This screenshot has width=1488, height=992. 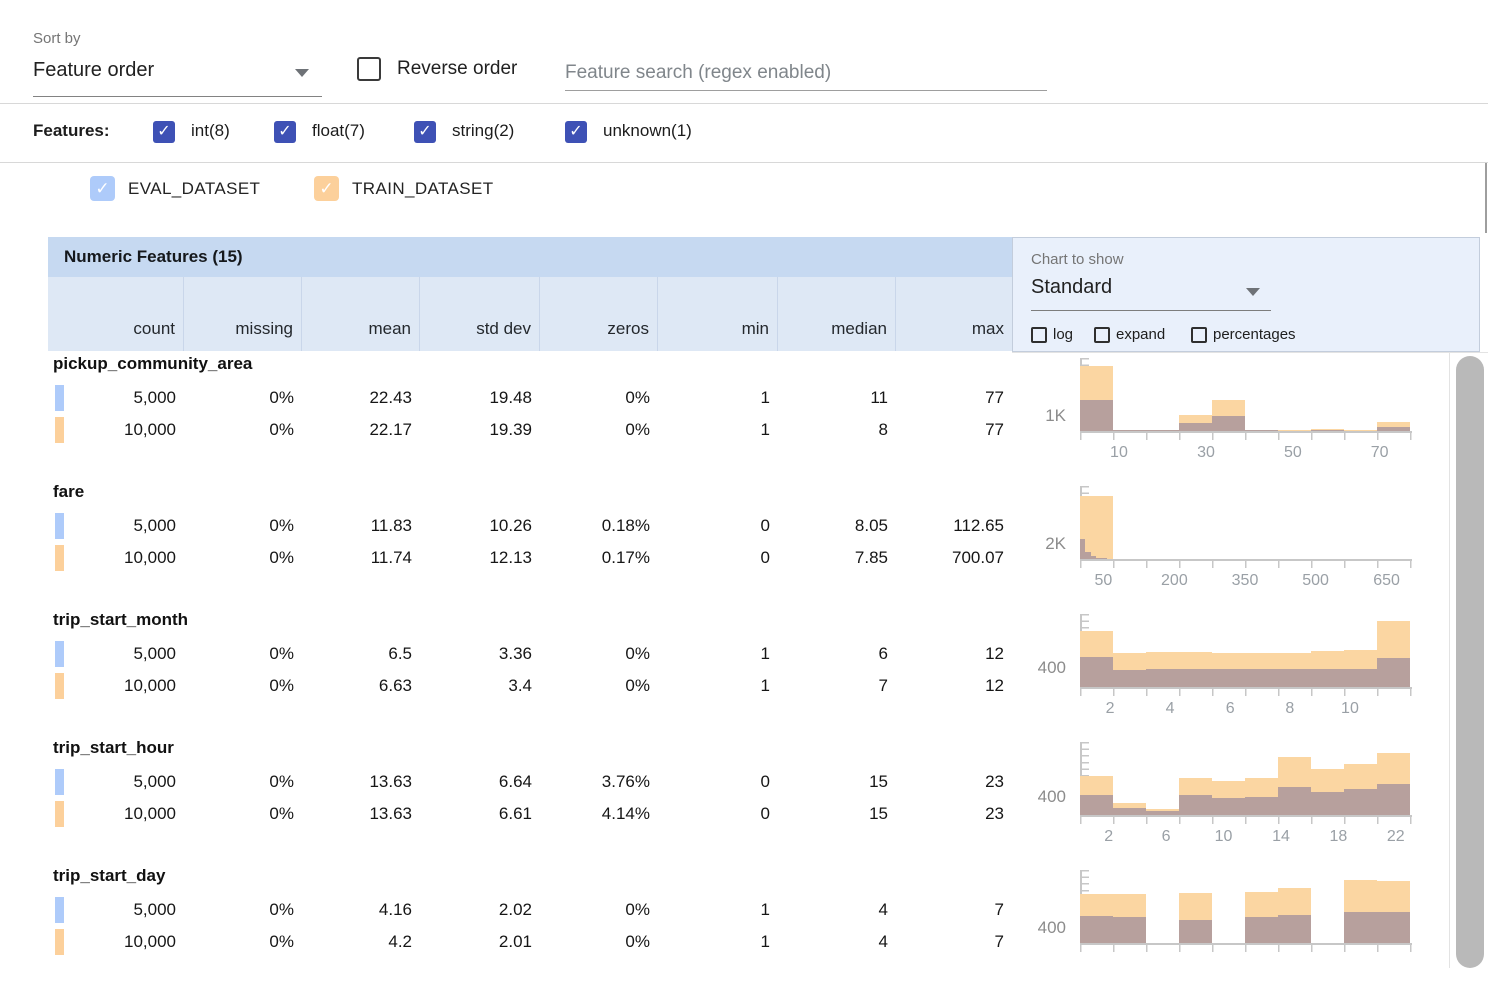 What do you see at coordinates (954, 910) in the screenshot?
I see `stat-max: 7` at bounding box center [954, 910].